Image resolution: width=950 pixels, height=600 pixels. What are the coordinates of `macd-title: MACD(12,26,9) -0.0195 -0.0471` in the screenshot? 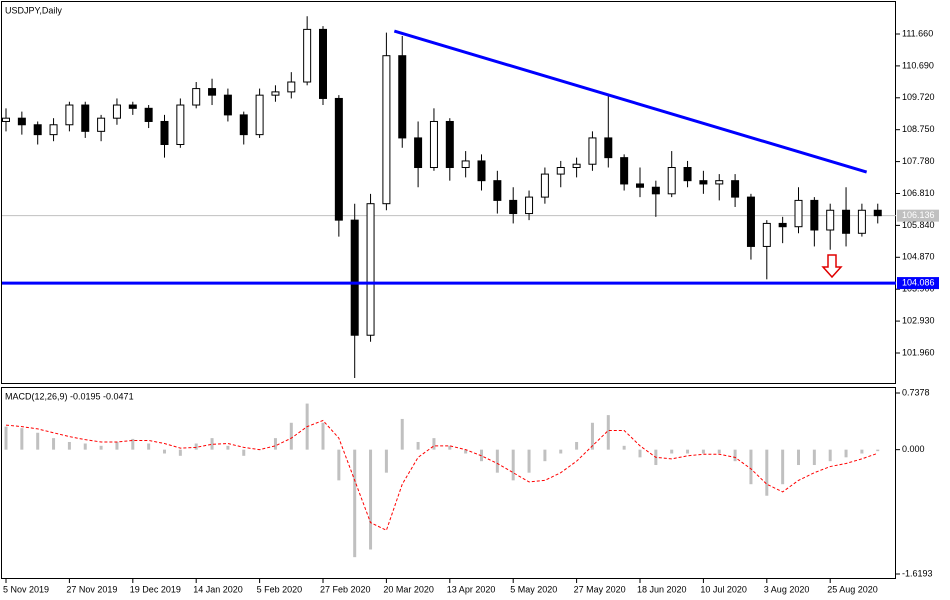 It's located at (69, 396).